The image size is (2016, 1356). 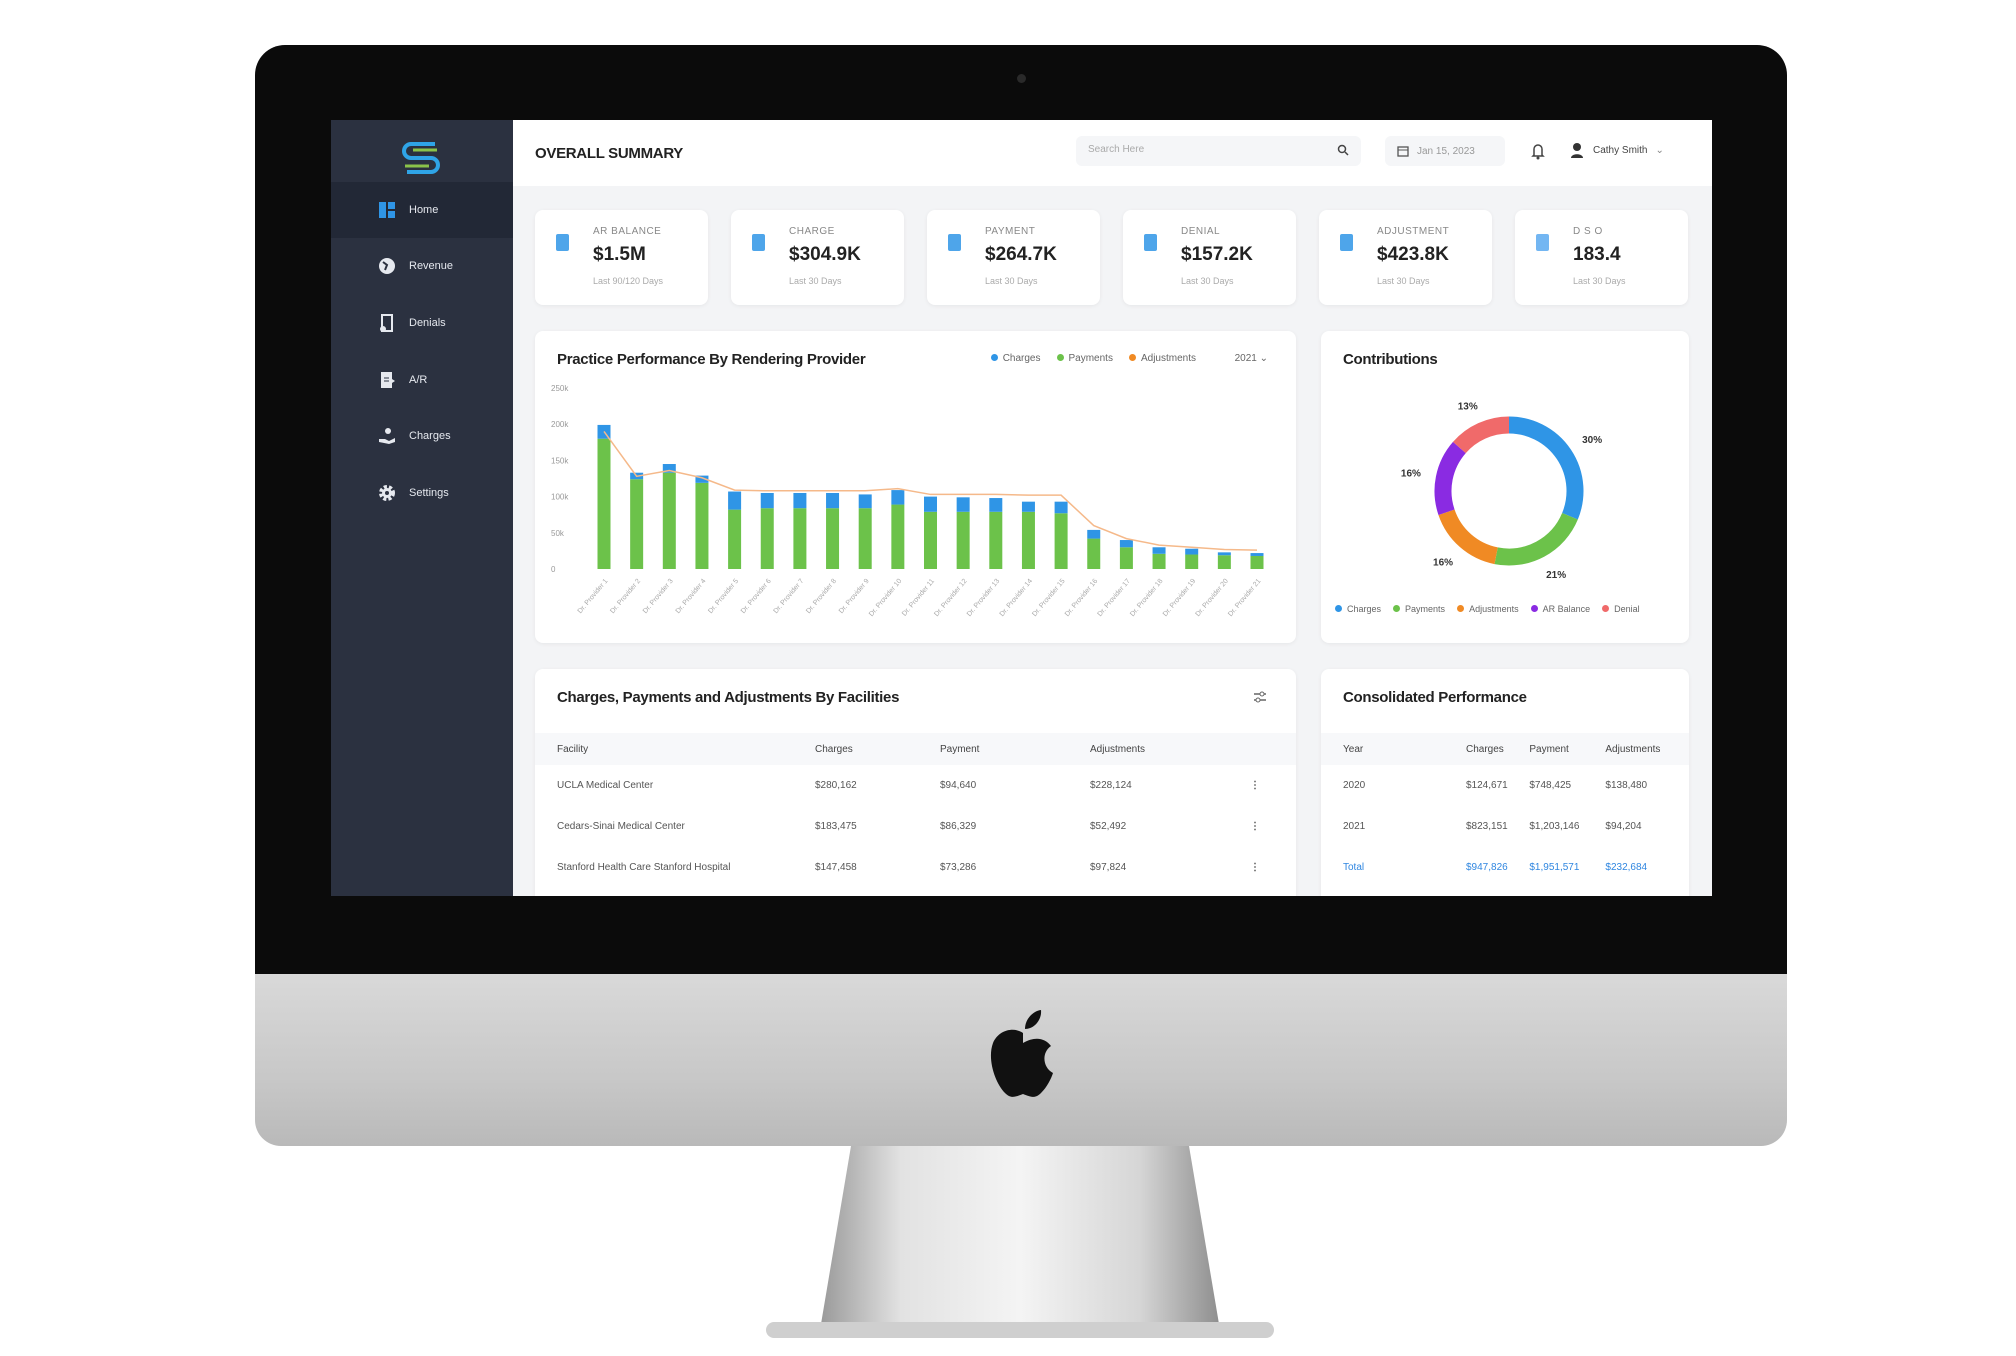 What do you see at coordinates (1358, 609) in the screenshot?
I see `legend-item: Charges` at bounding box center [1358, 609].